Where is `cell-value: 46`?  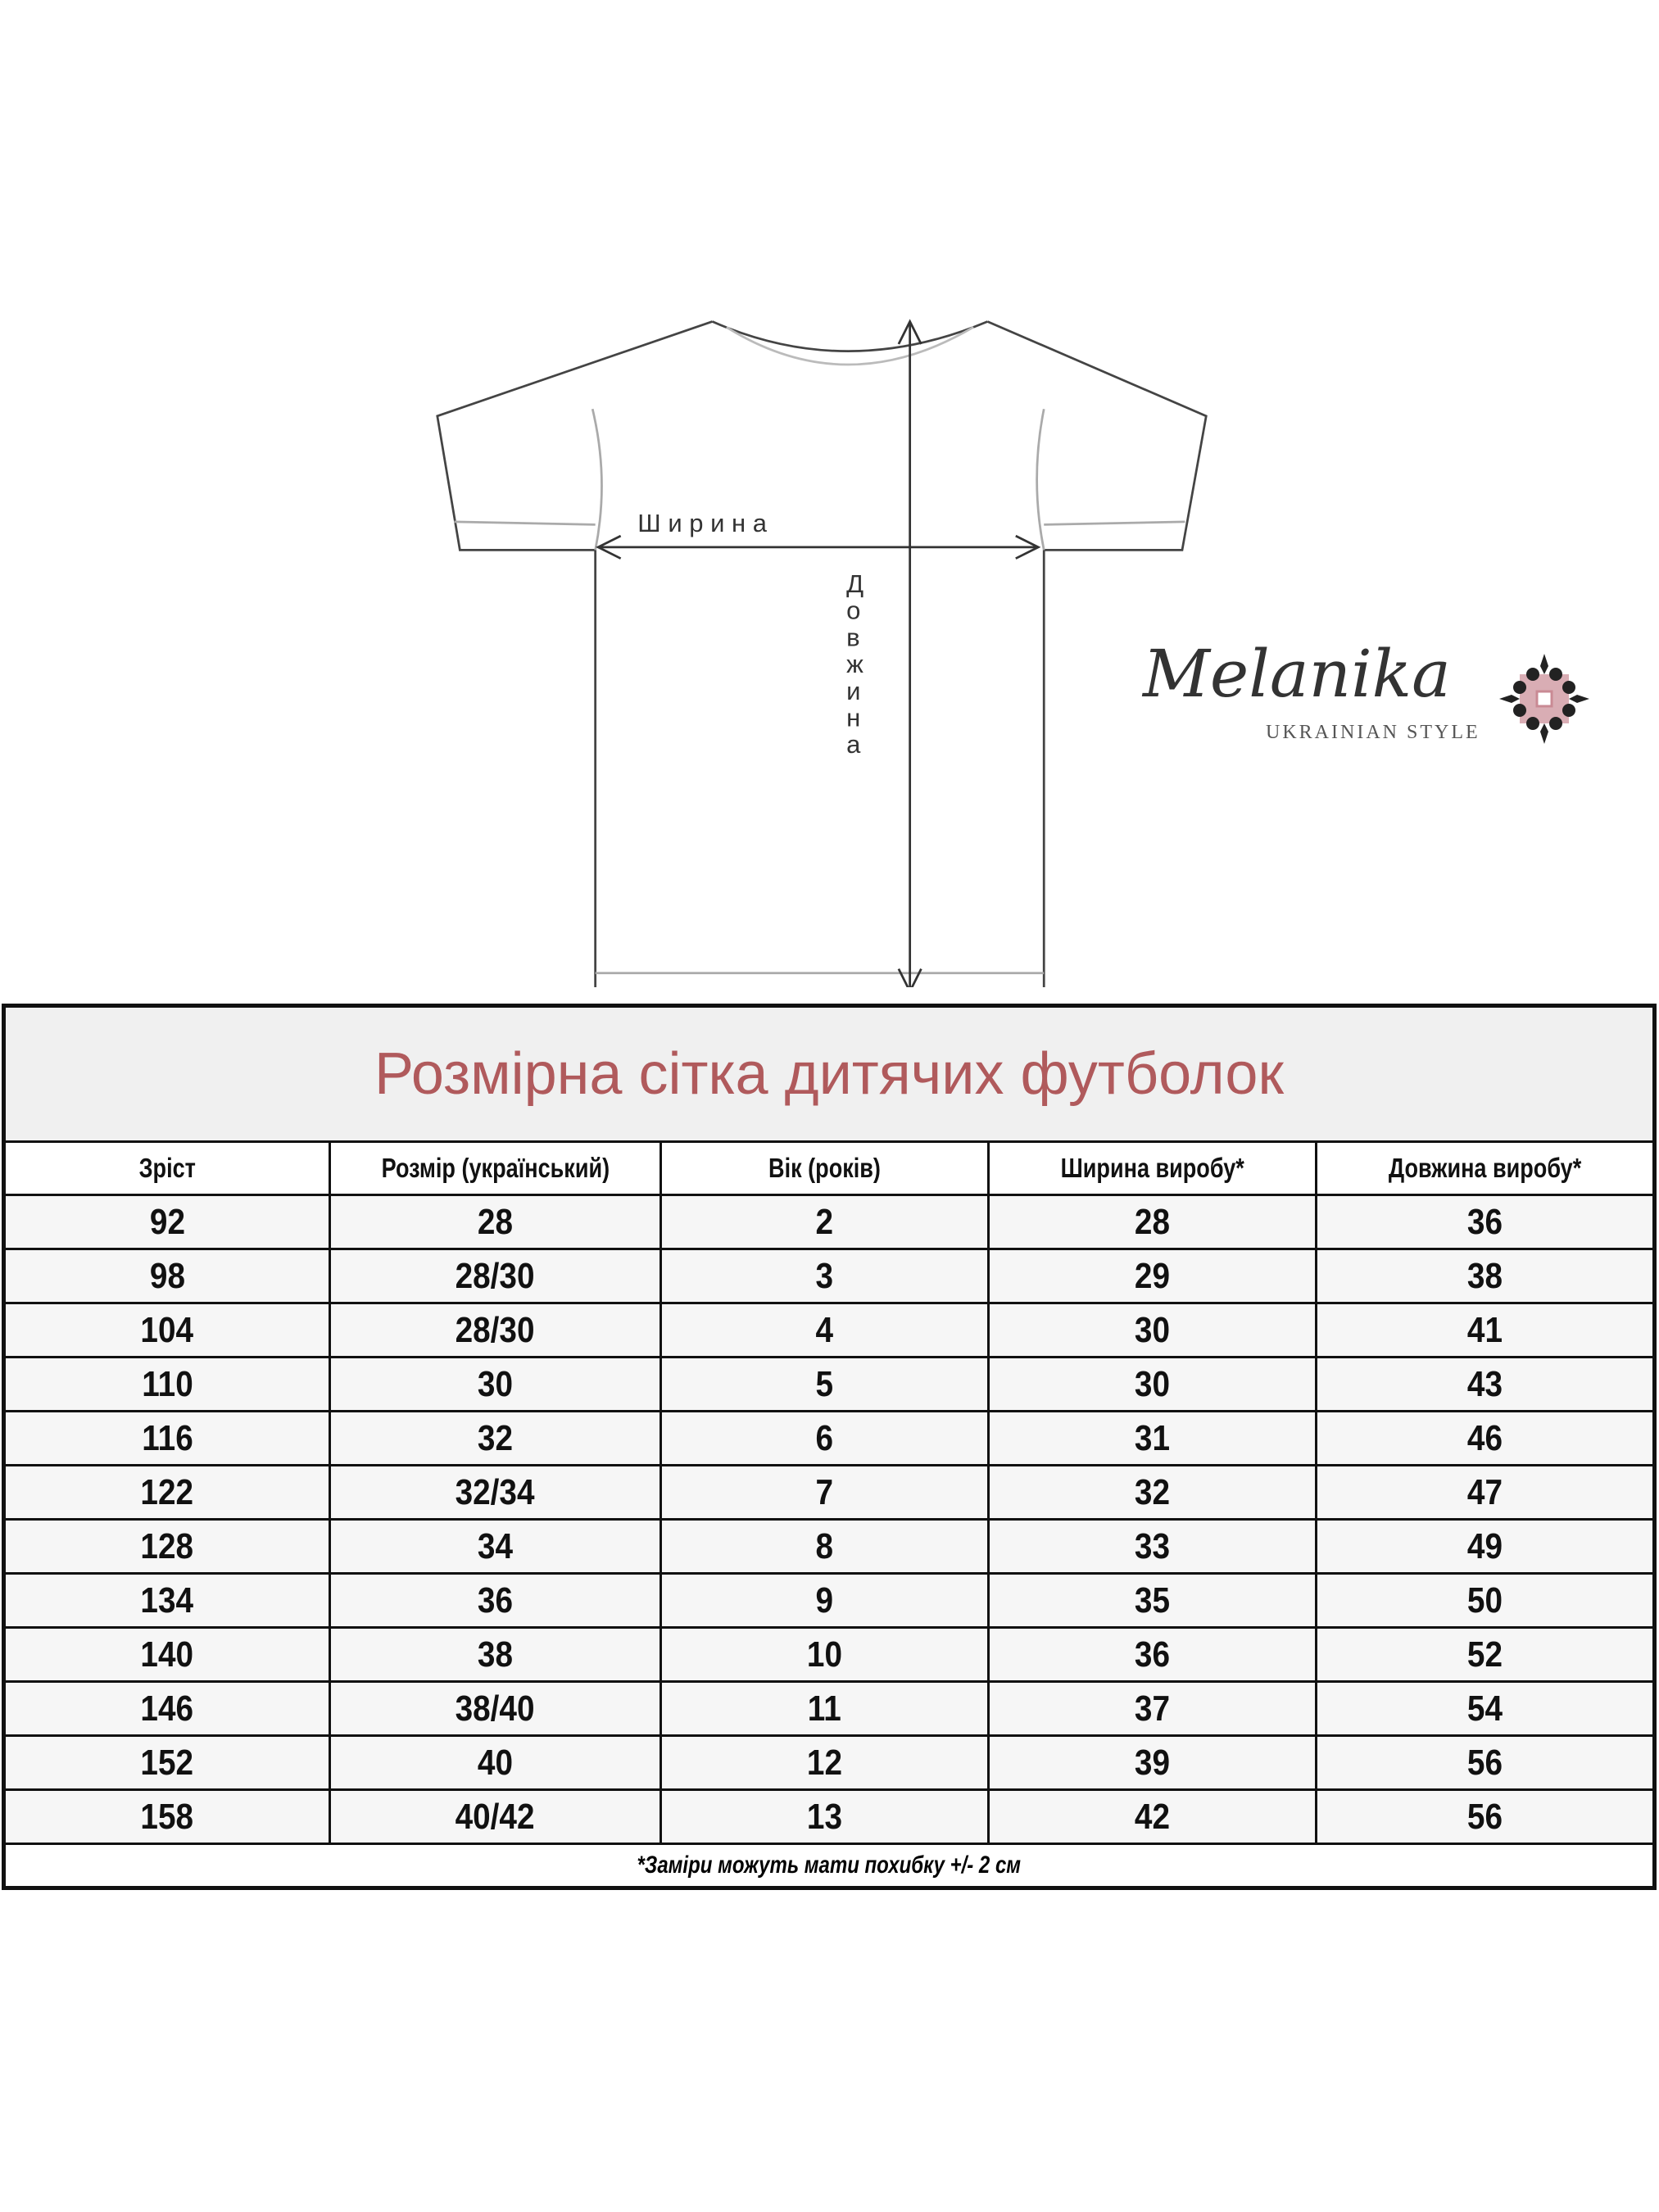
cell-value: 46 is located at coordinates (1484, 1437).